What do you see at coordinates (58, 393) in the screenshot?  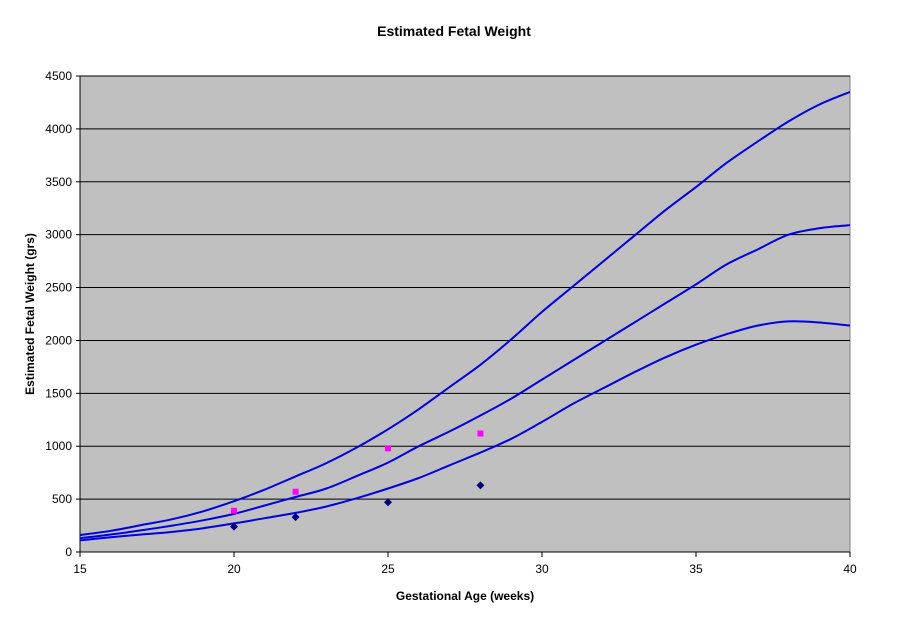 I see `y-tick-label-3: 1500` at bounding box center [58, 393].